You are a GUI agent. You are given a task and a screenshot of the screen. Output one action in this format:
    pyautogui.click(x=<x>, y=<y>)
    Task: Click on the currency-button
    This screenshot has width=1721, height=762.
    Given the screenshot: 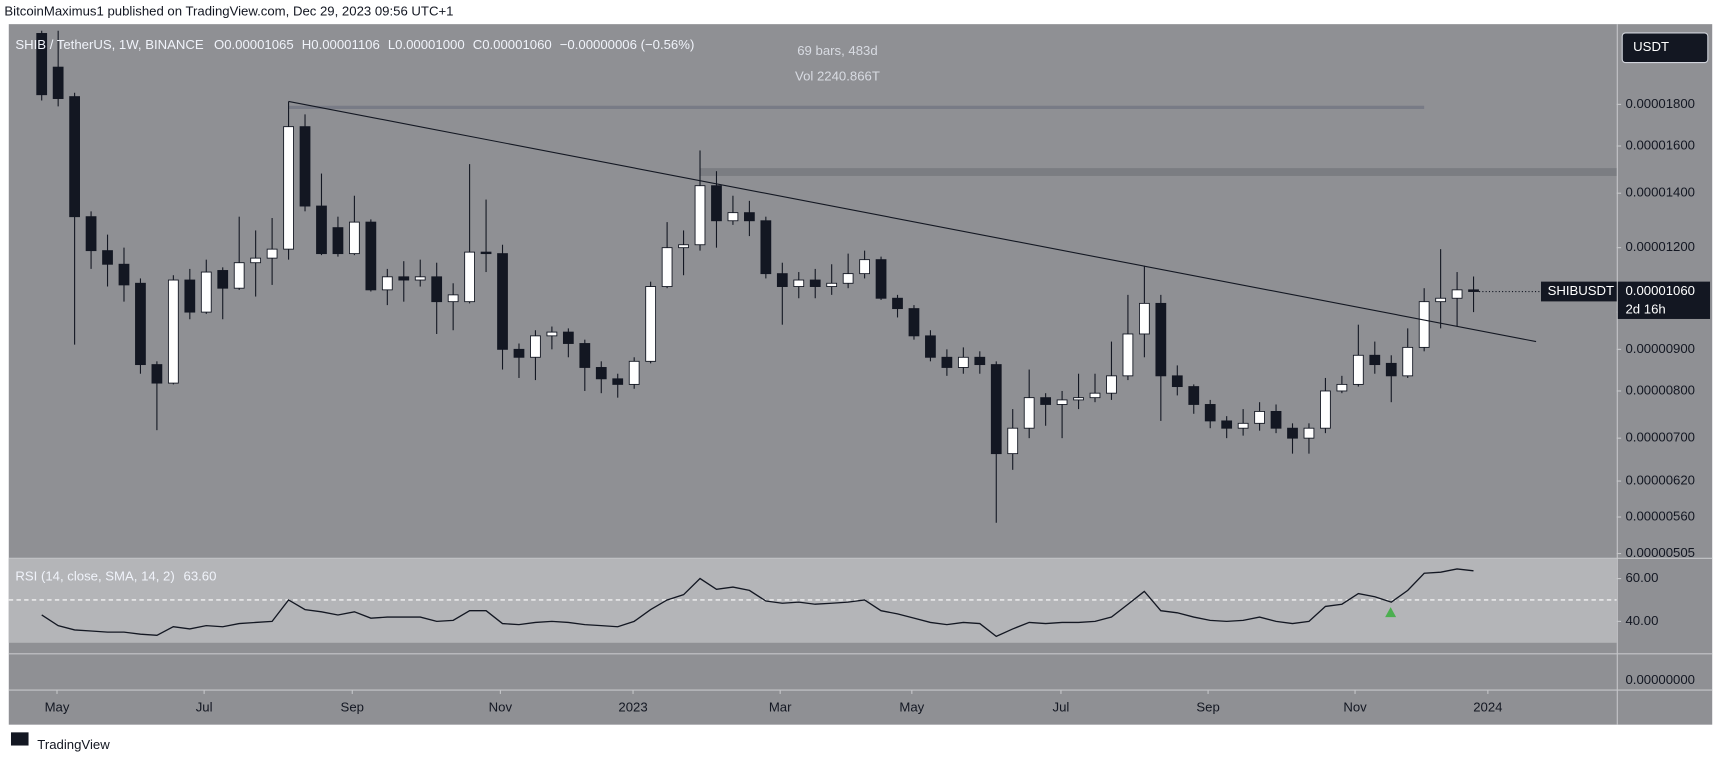 What is the action you would take?
    pyautogui.click(x=1665, y=48)
    